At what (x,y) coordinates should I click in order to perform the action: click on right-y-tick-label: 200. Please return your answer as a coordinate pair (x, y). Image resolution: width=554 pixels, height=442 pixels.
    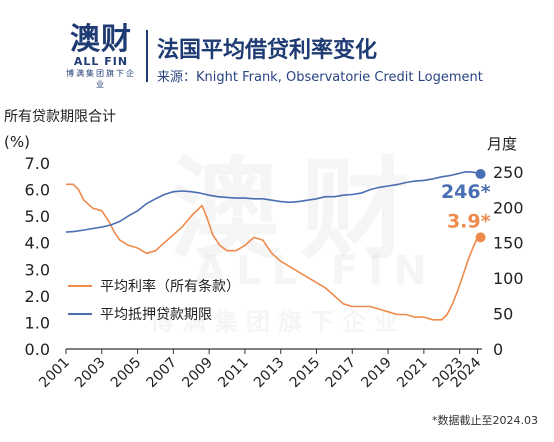
    Looking at the image, I should click on (508, 207).